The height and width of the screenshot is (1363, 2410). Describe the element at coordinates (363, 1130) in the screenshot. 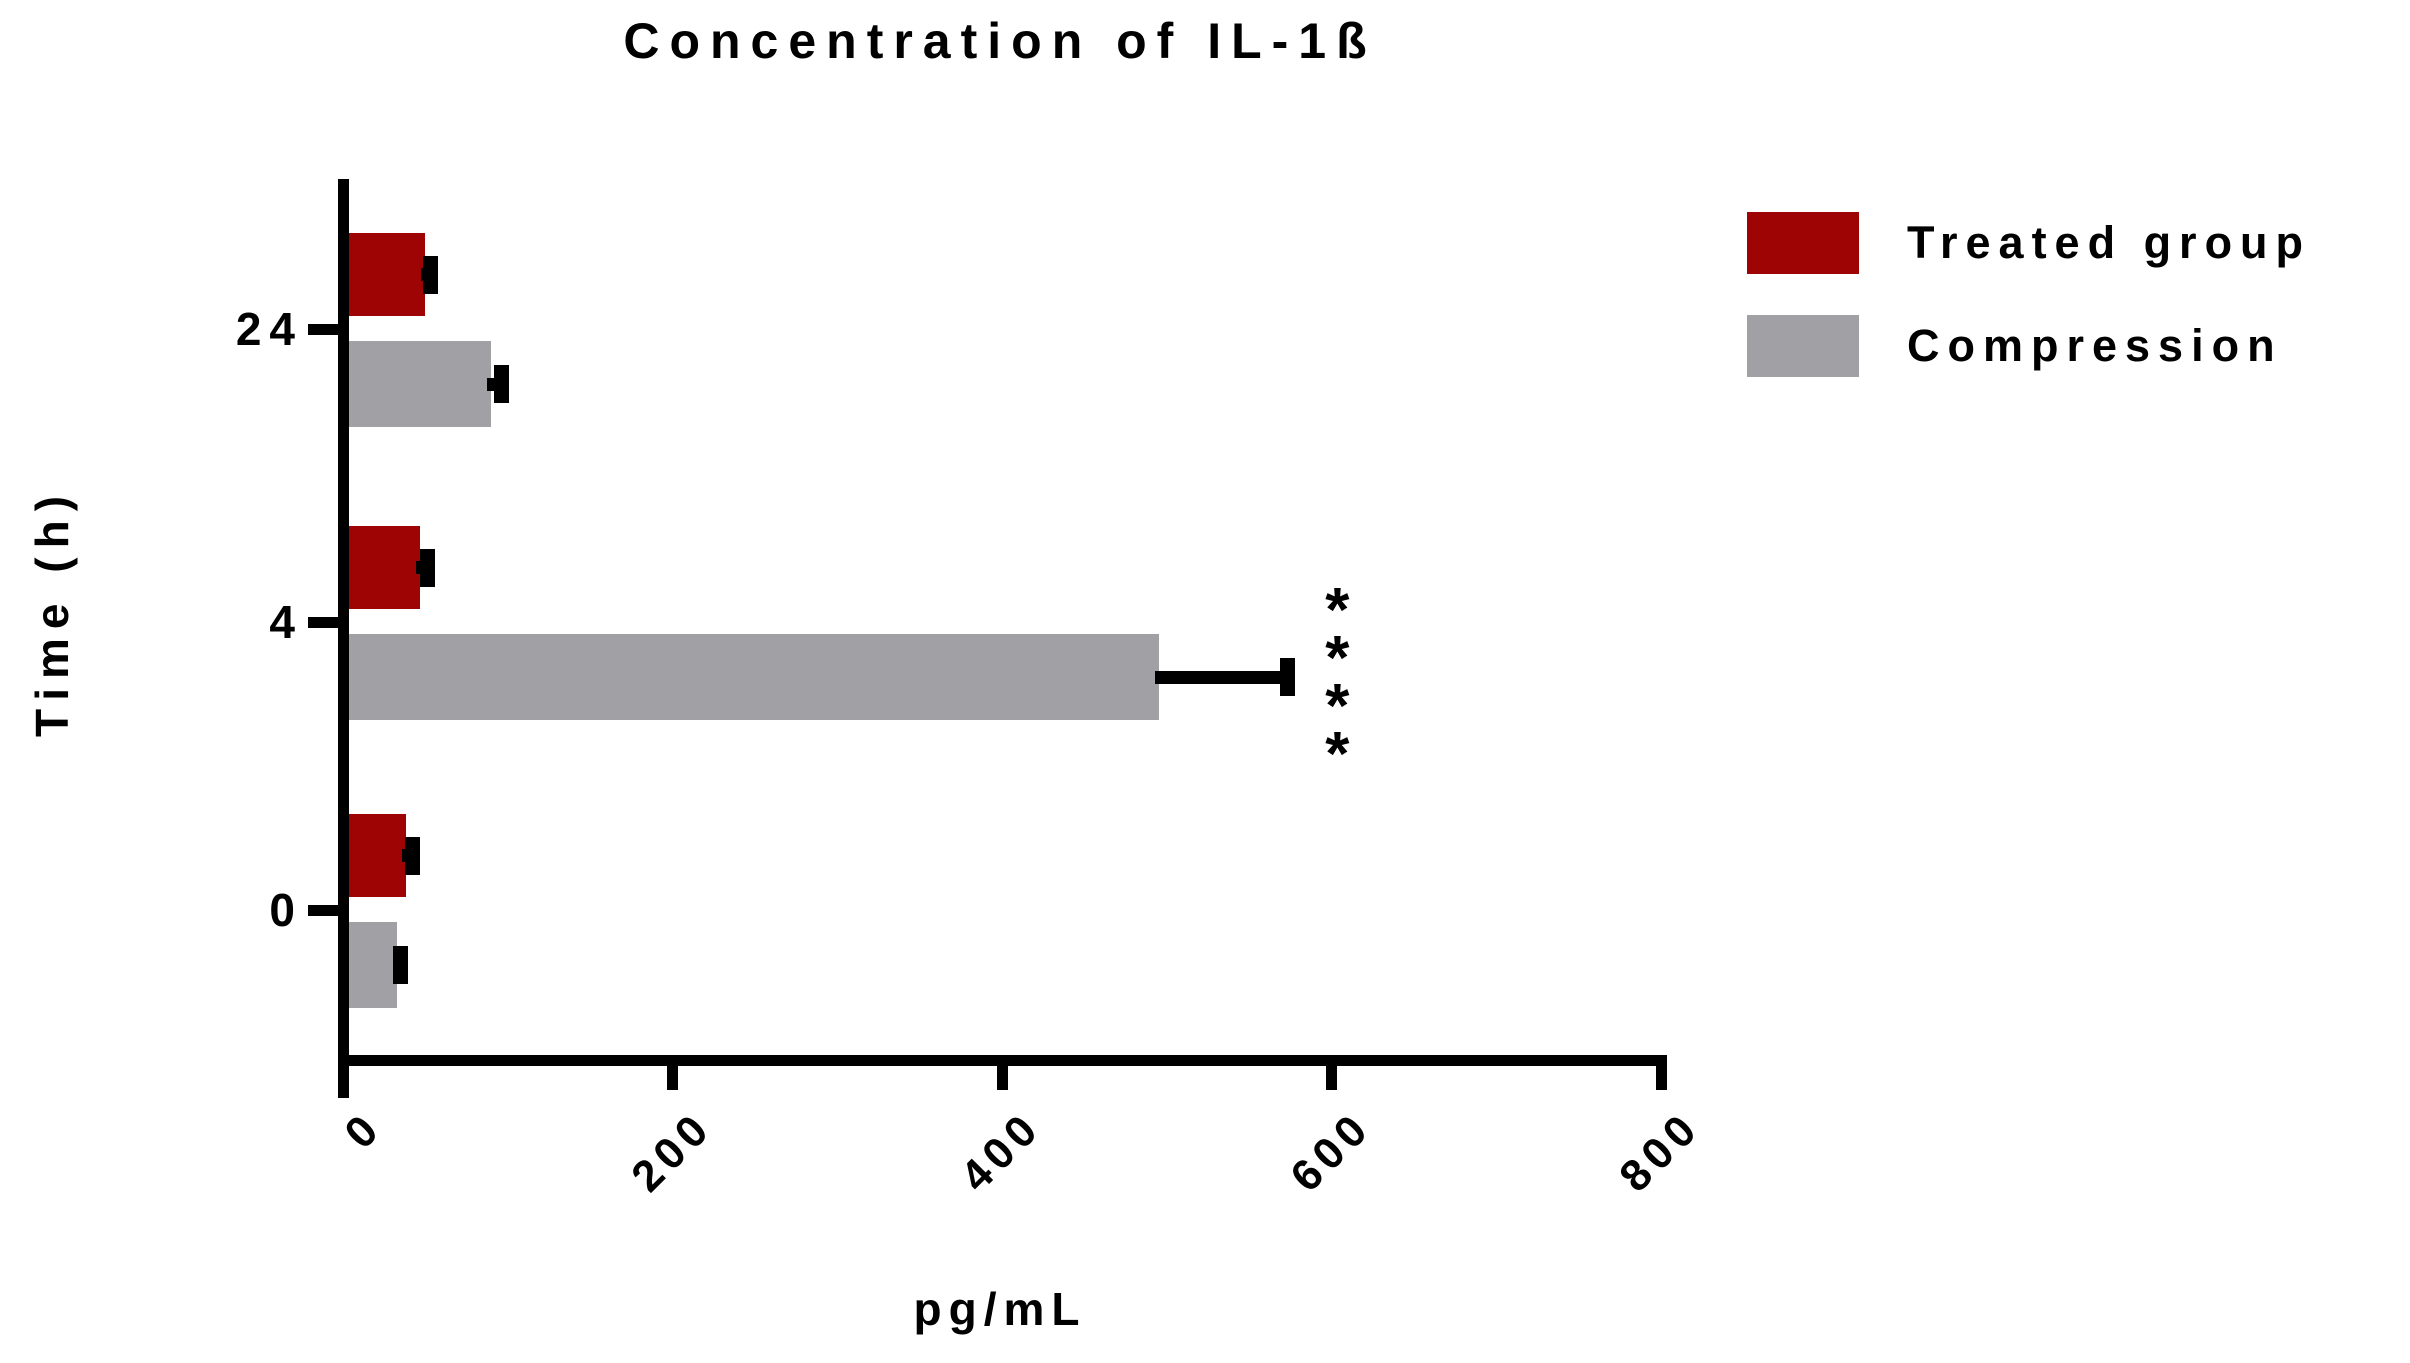

I see `x-tick-label-0: 0` at that location.